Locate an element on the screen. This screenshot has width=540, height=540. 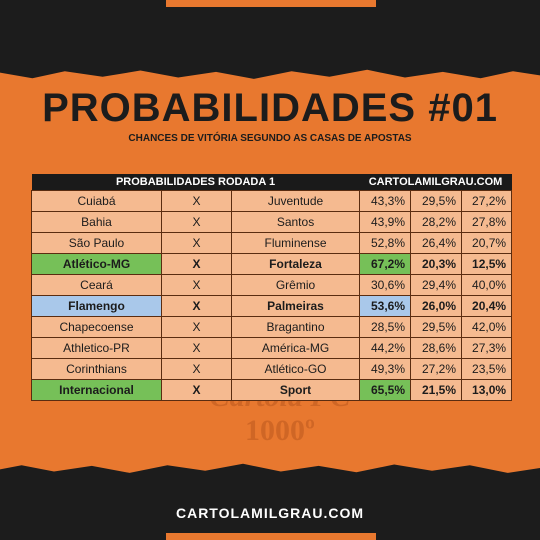
away-team-cell: Fluminense is located at coordinates (295, 243).